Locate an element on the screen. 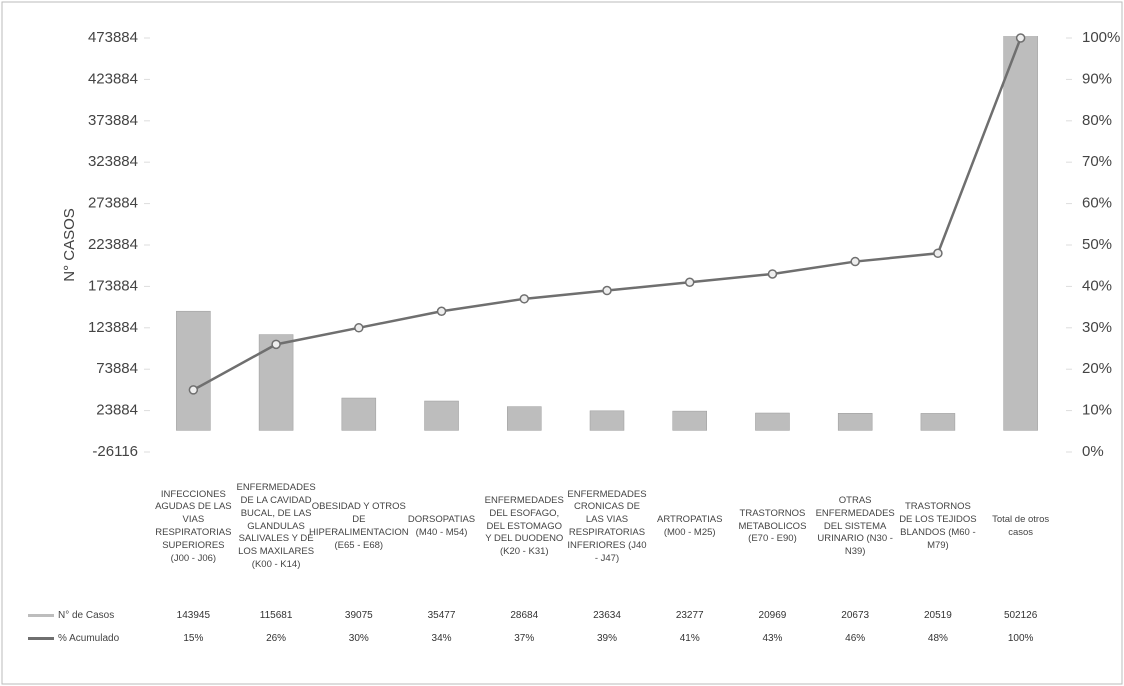  table-value: 30% is located at coordinates (358, 638).